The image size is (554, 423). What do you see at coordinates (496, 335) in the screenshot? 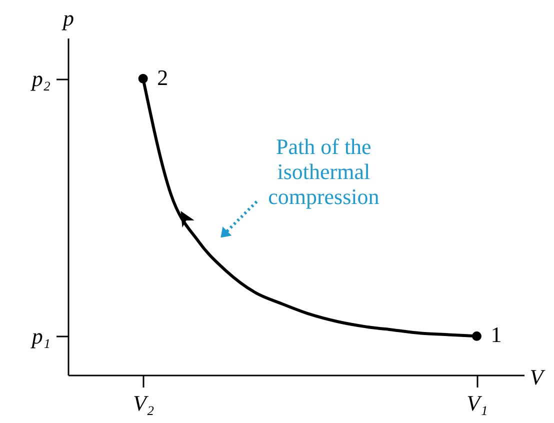
I see `annotation: 1` at bounding box center [496, 335].